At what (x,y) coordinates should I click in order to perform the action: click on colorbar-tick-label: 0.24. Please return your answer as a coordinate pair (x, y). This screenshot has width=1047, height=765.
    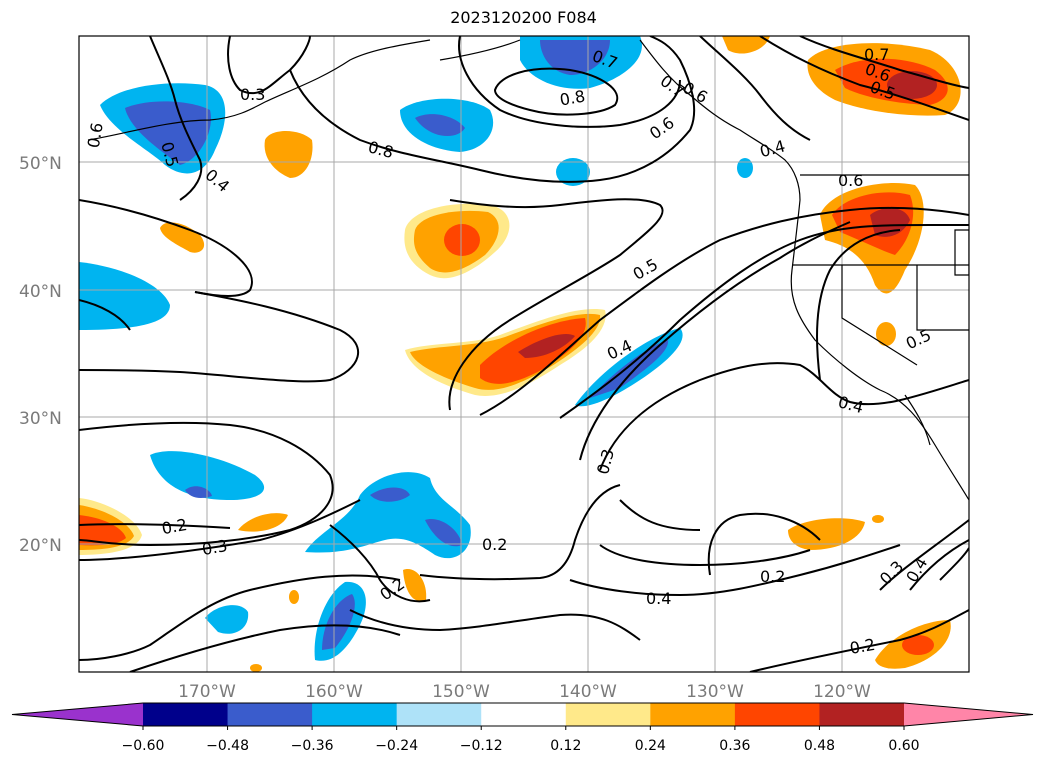
    Looking at the image, I should click on (650, 746).